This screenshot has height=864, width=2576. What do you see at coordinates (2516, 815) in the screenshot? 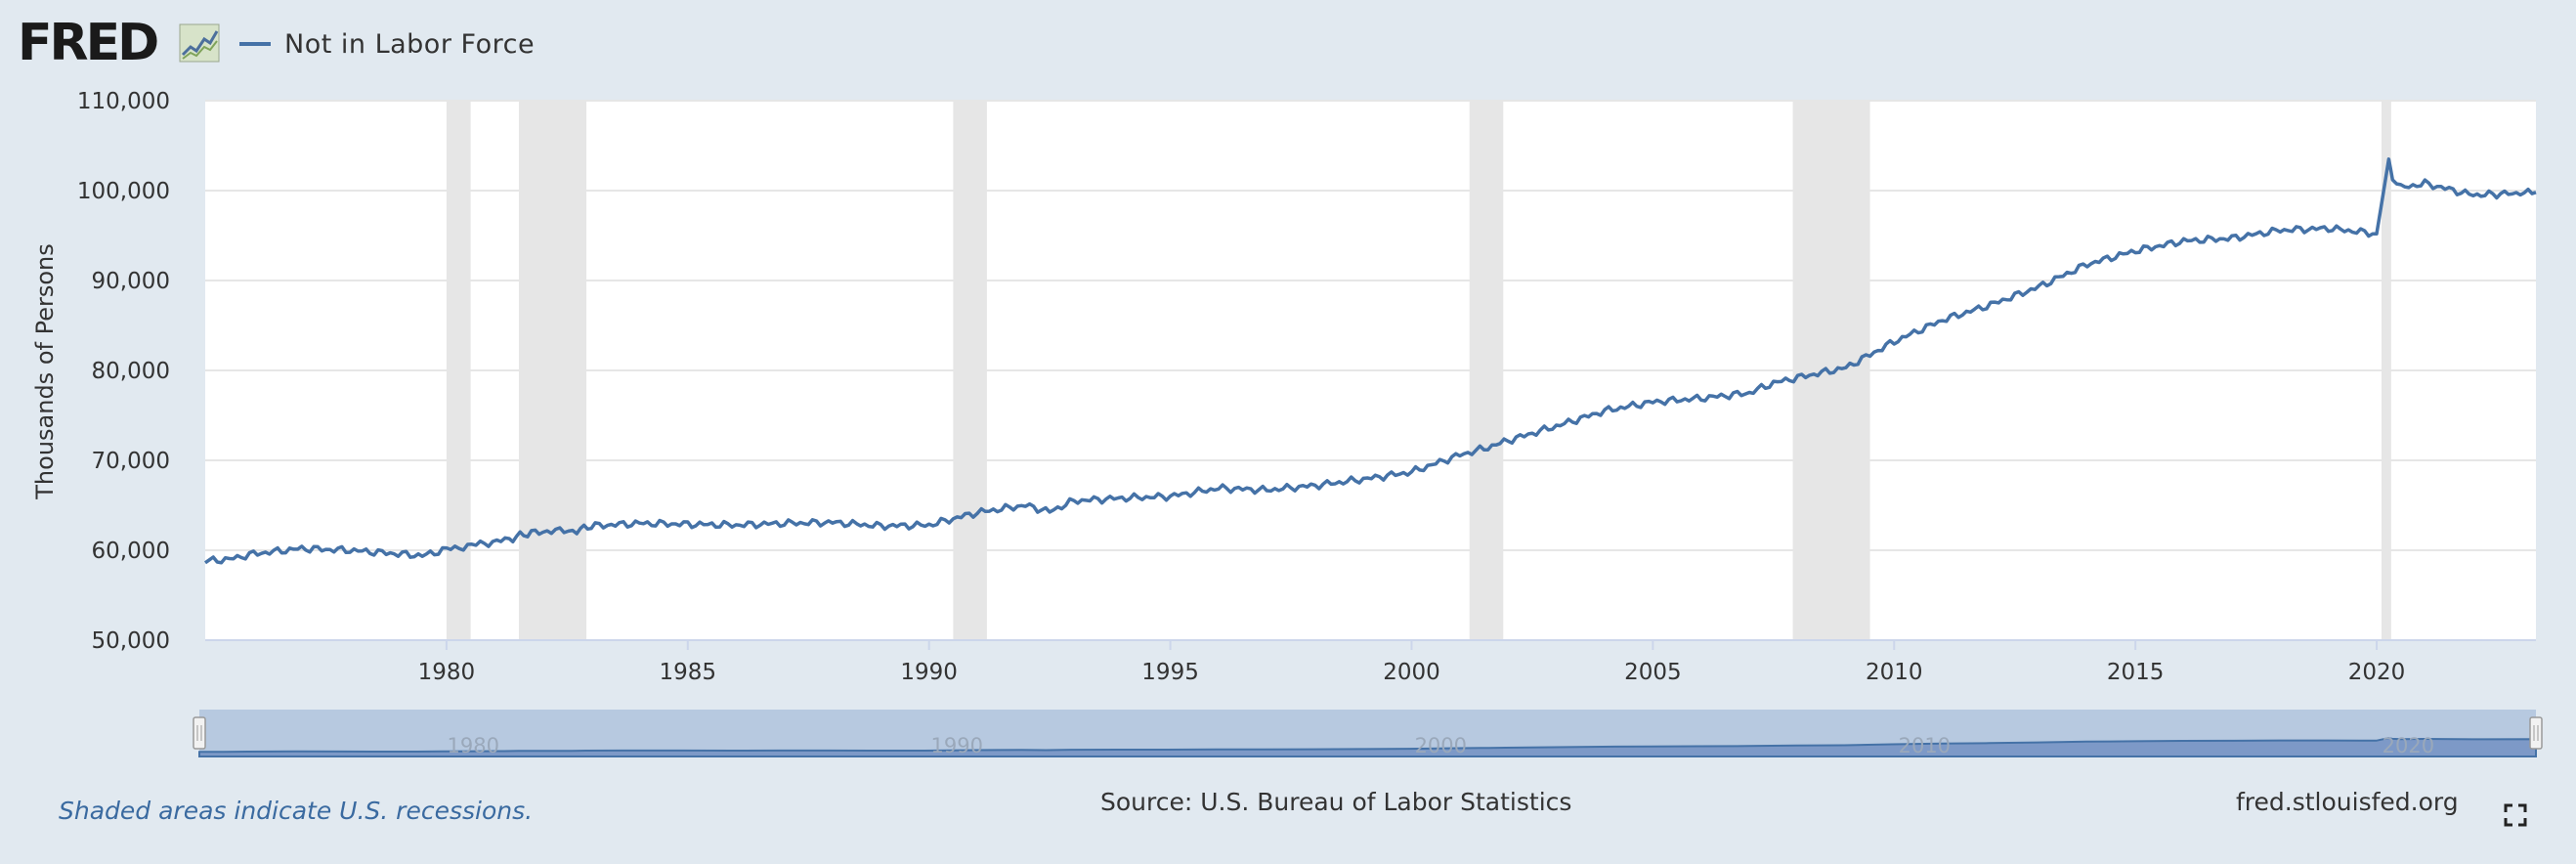
I see `fullscreen-icon` at bounding box center [2516, 815].